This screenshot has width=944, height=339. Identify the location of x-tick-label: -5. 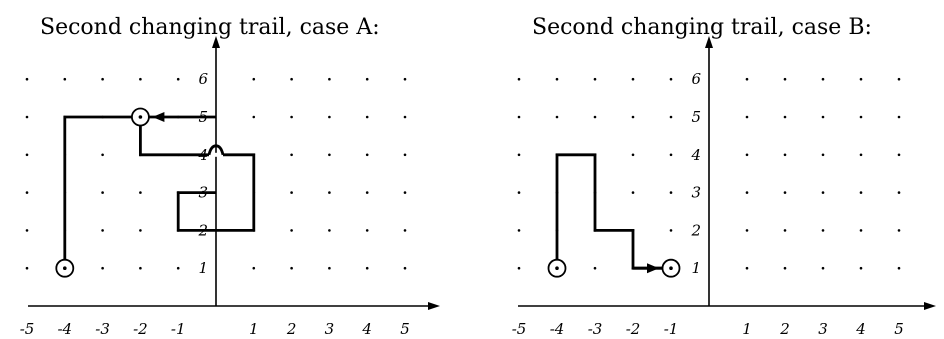
(27, 329).